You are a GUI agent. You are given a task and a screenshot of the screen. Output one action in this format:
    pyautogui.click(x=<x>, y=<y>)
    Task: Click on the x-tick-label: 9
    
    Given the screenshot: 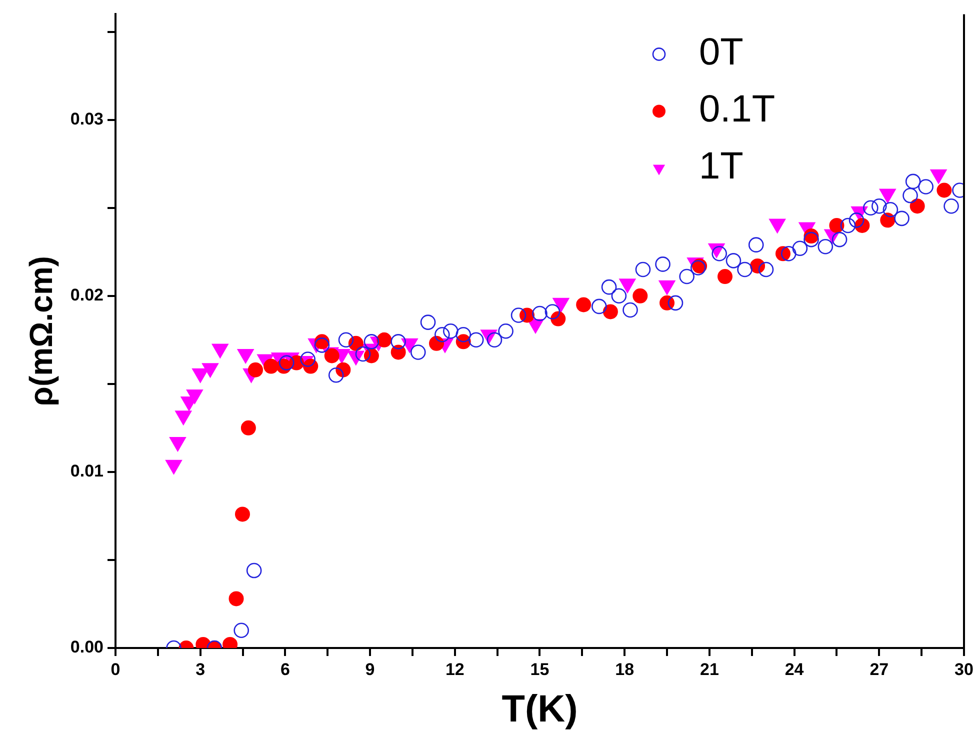 What is the action you would take?
    pyautogui.click(x=370, y=669)
    